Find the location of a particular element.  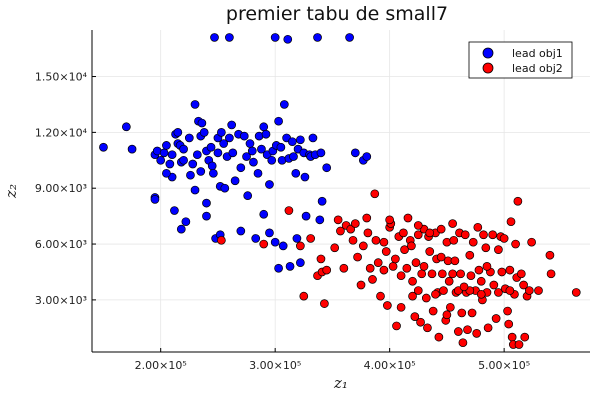

x-tick-label: 4.00×10⁵ is located at coordinates (390, 365).